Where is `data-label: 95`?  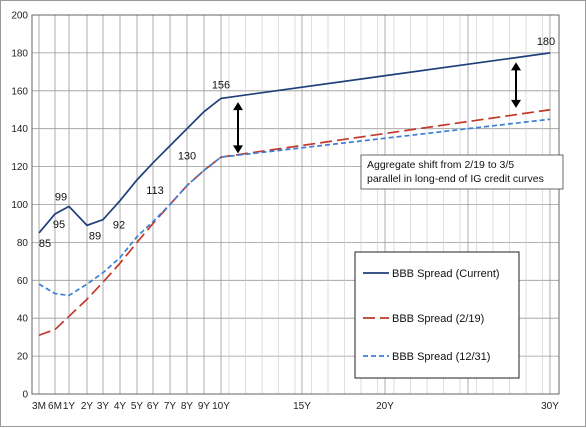 data-label: 95 is located at coordinates (59, 225).